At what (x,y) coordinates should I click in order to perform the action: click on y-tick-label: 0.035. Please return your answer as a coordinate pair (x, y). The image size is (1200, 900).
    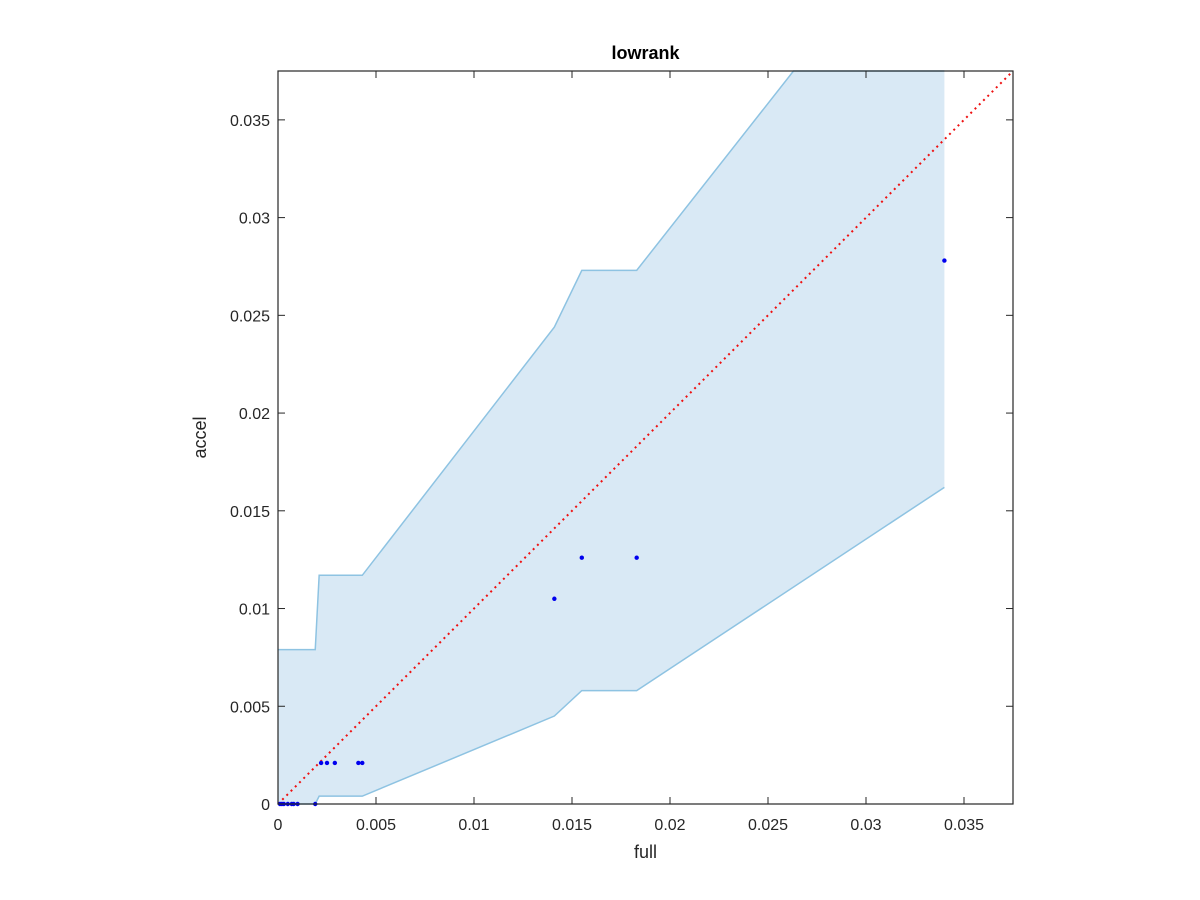
    Looking at the image, I should click on (250, 121).